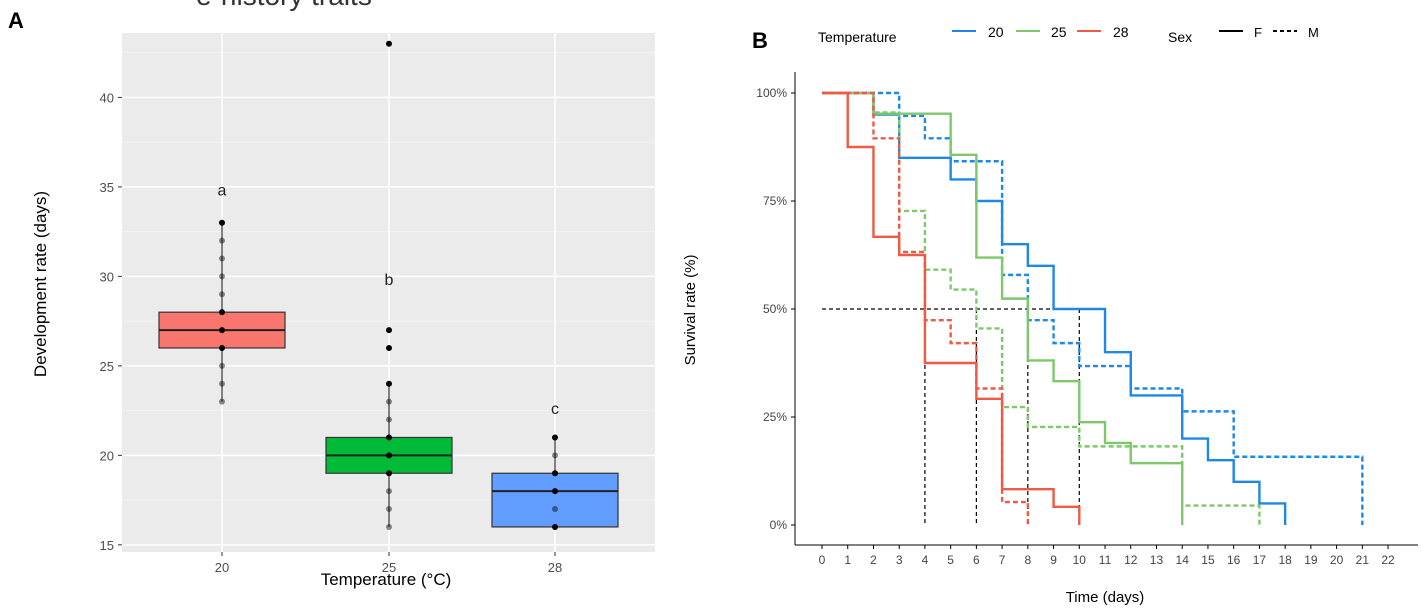 This screenshot has width=1421, height=612. Describe the element at coordinates (40, 284) in the screenshot. I see `panel-a-y-axis-label: Development rate (days)` at that location.